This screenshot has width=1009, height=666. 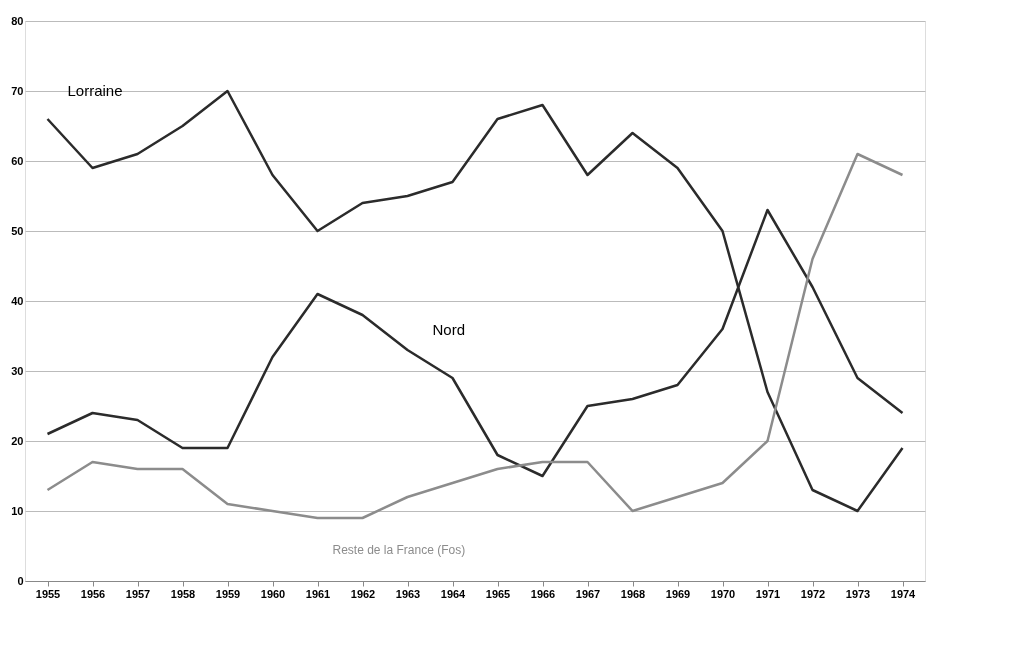 I want to click on x-tick-label: 1970, so click(x=723, y=593).